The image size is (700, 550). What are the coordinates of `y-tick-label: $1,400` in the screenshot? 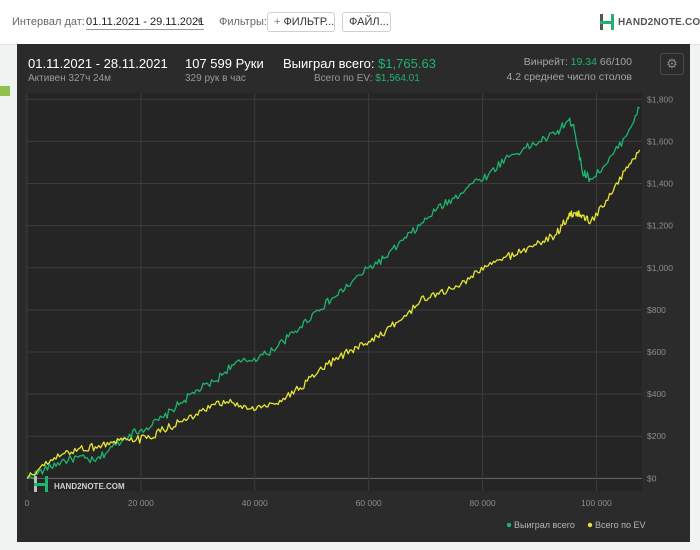 It's located at (660, 184).